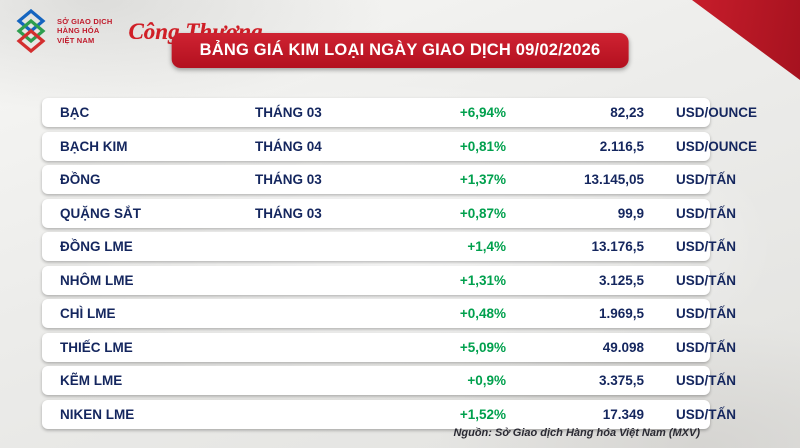 Image resolution: width=800 pixels, height=448 pixels. What do you see at coordinates (97, 280) in the screenshot?
I see `metal-name: NHÔM LME` at bounding box center [97, 280].